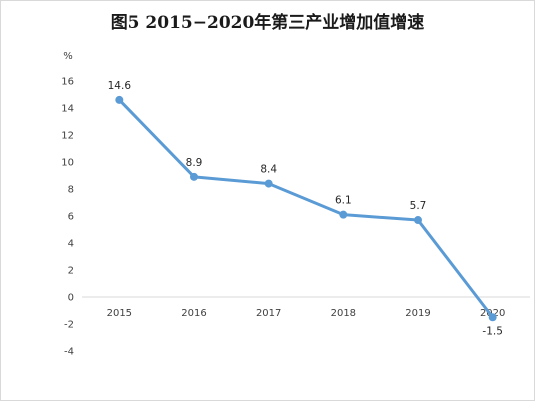 Image resolution: width=535 pixels, height=401 pixels. I want to click on y-tick-label: -4, so click(69, 352).